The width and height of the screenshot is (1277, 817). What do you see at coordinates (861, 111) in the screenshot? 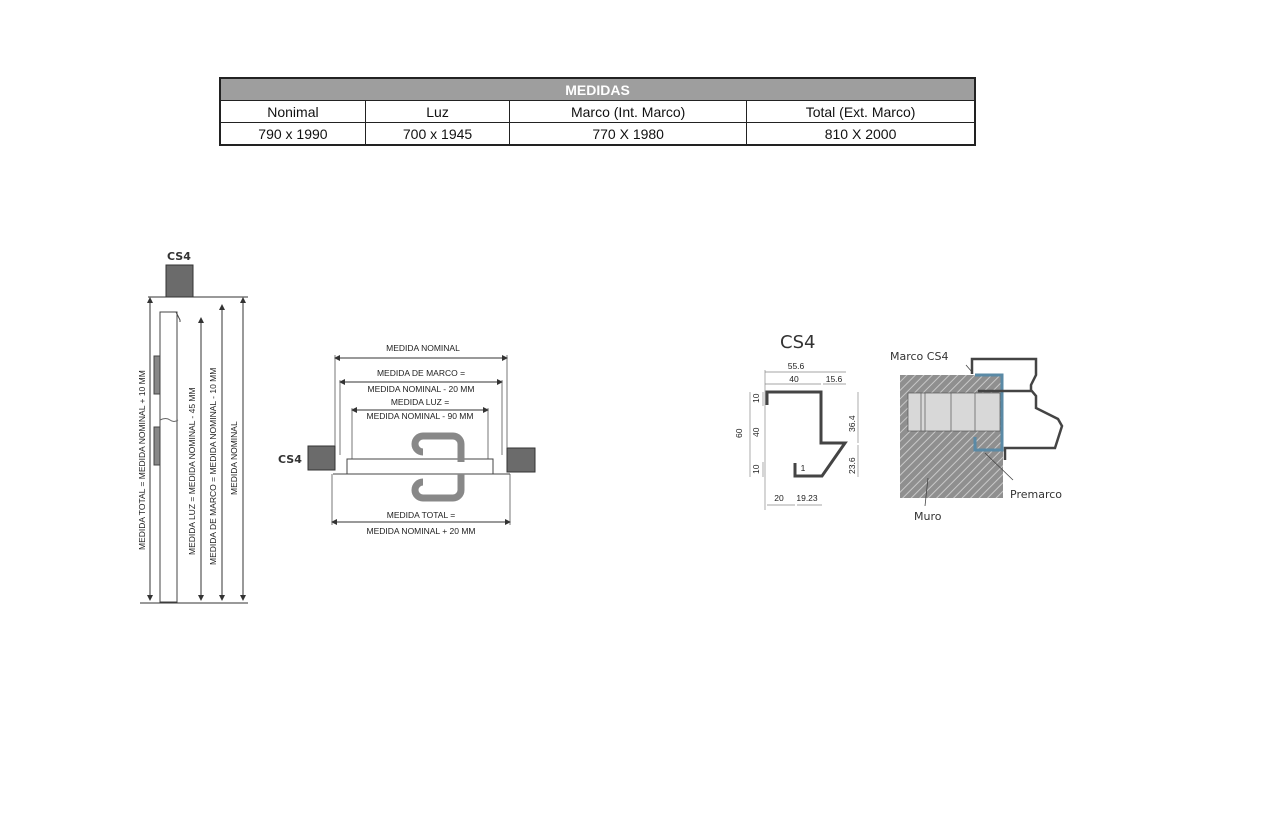
I see `header-total: Total (Ext. Marco)` at bounding box center [861, 111].